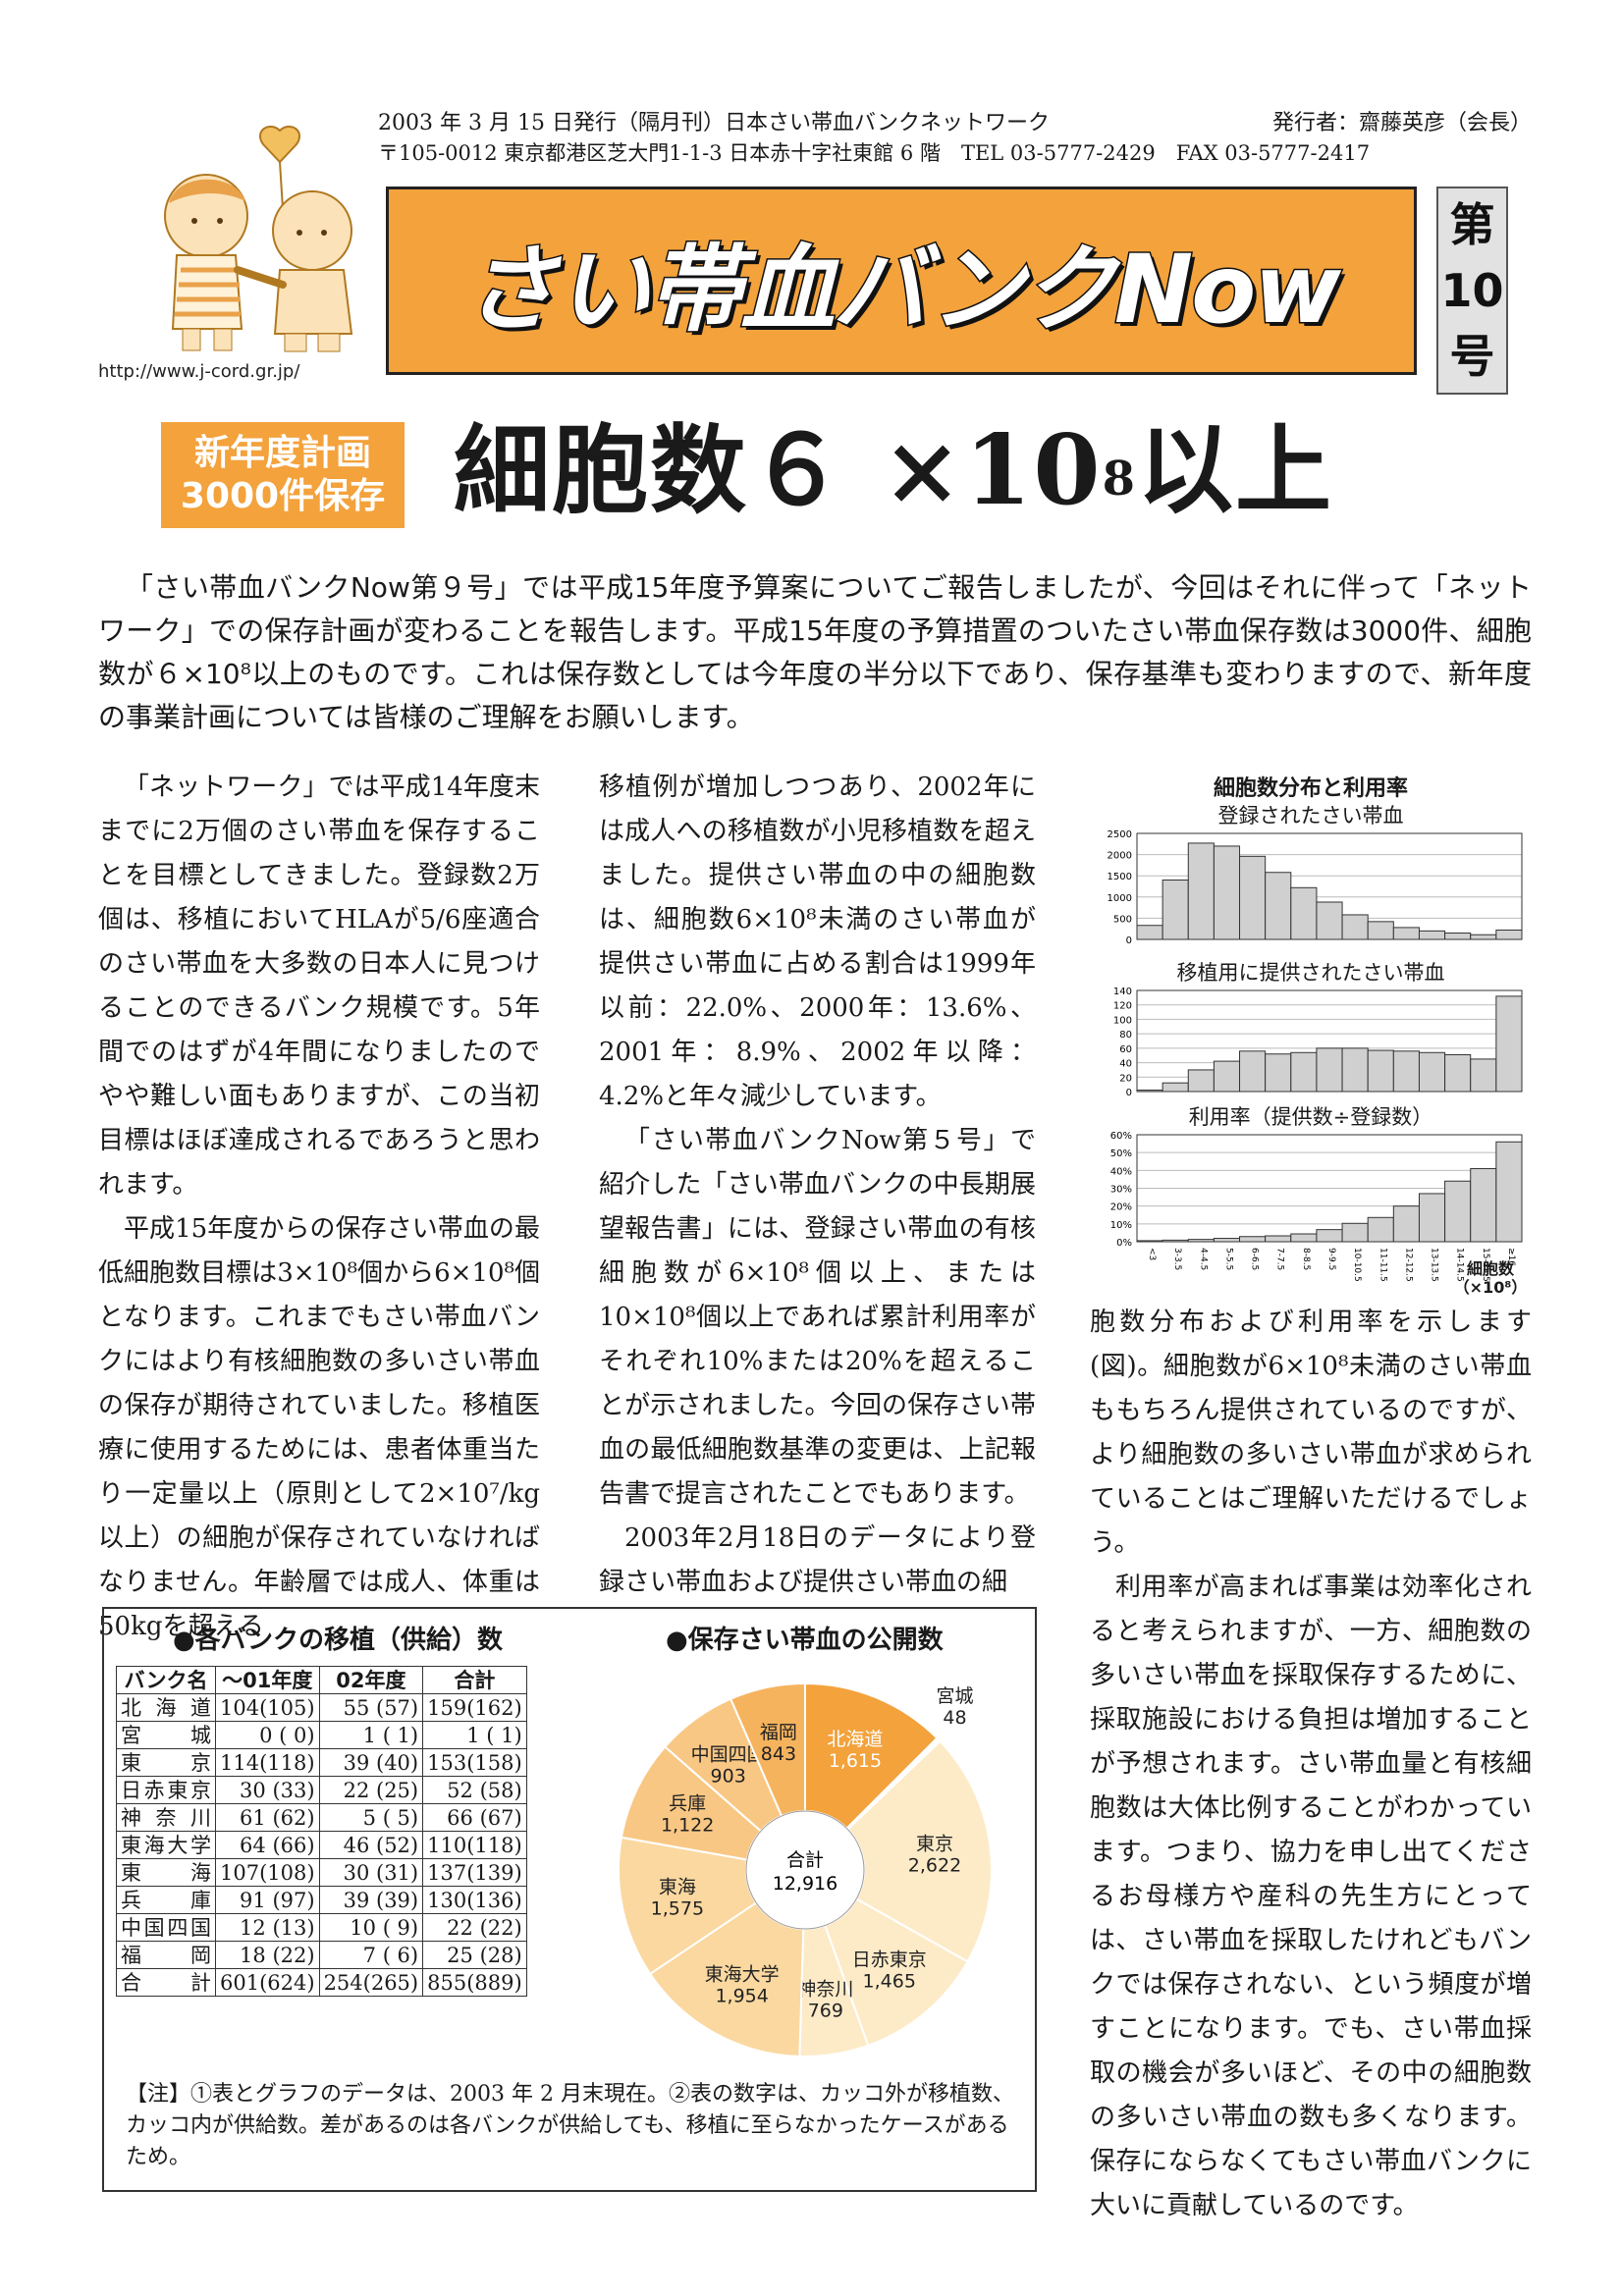 The image size is (1621, 2296). Describe the element at coordinates (687, 1825) in the screenshot. I see `pie-slice-value: 1,122` at that location.